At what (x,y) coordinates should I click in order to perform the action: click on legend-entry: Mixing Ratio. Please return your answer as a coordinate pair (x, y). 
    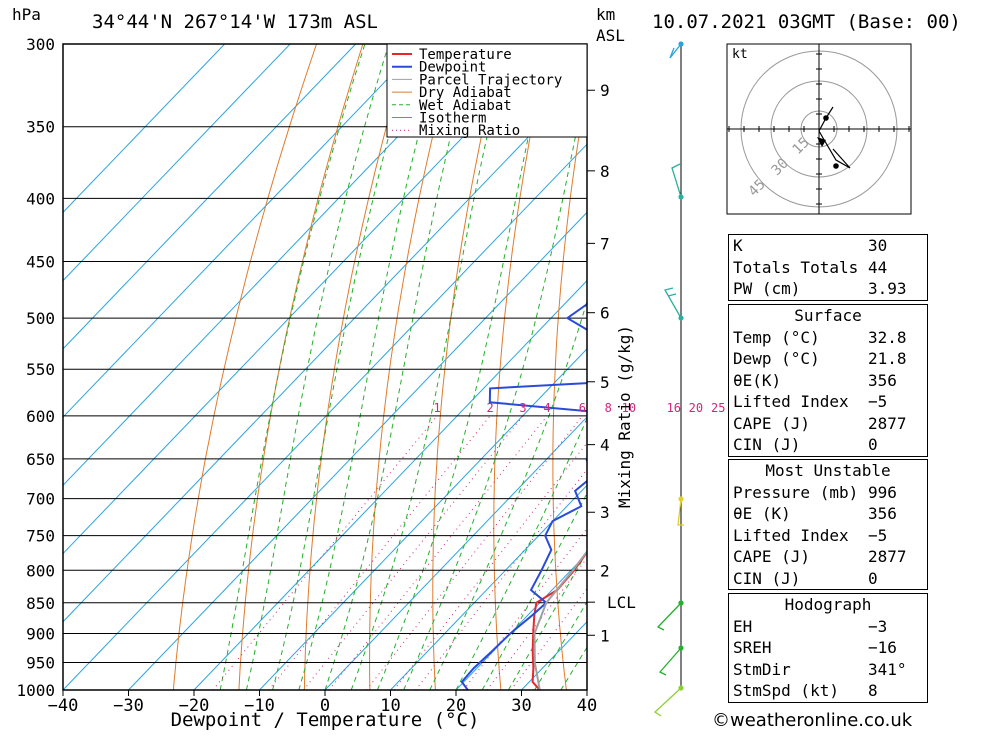
    Looking at the image, I should click on (469, 131).